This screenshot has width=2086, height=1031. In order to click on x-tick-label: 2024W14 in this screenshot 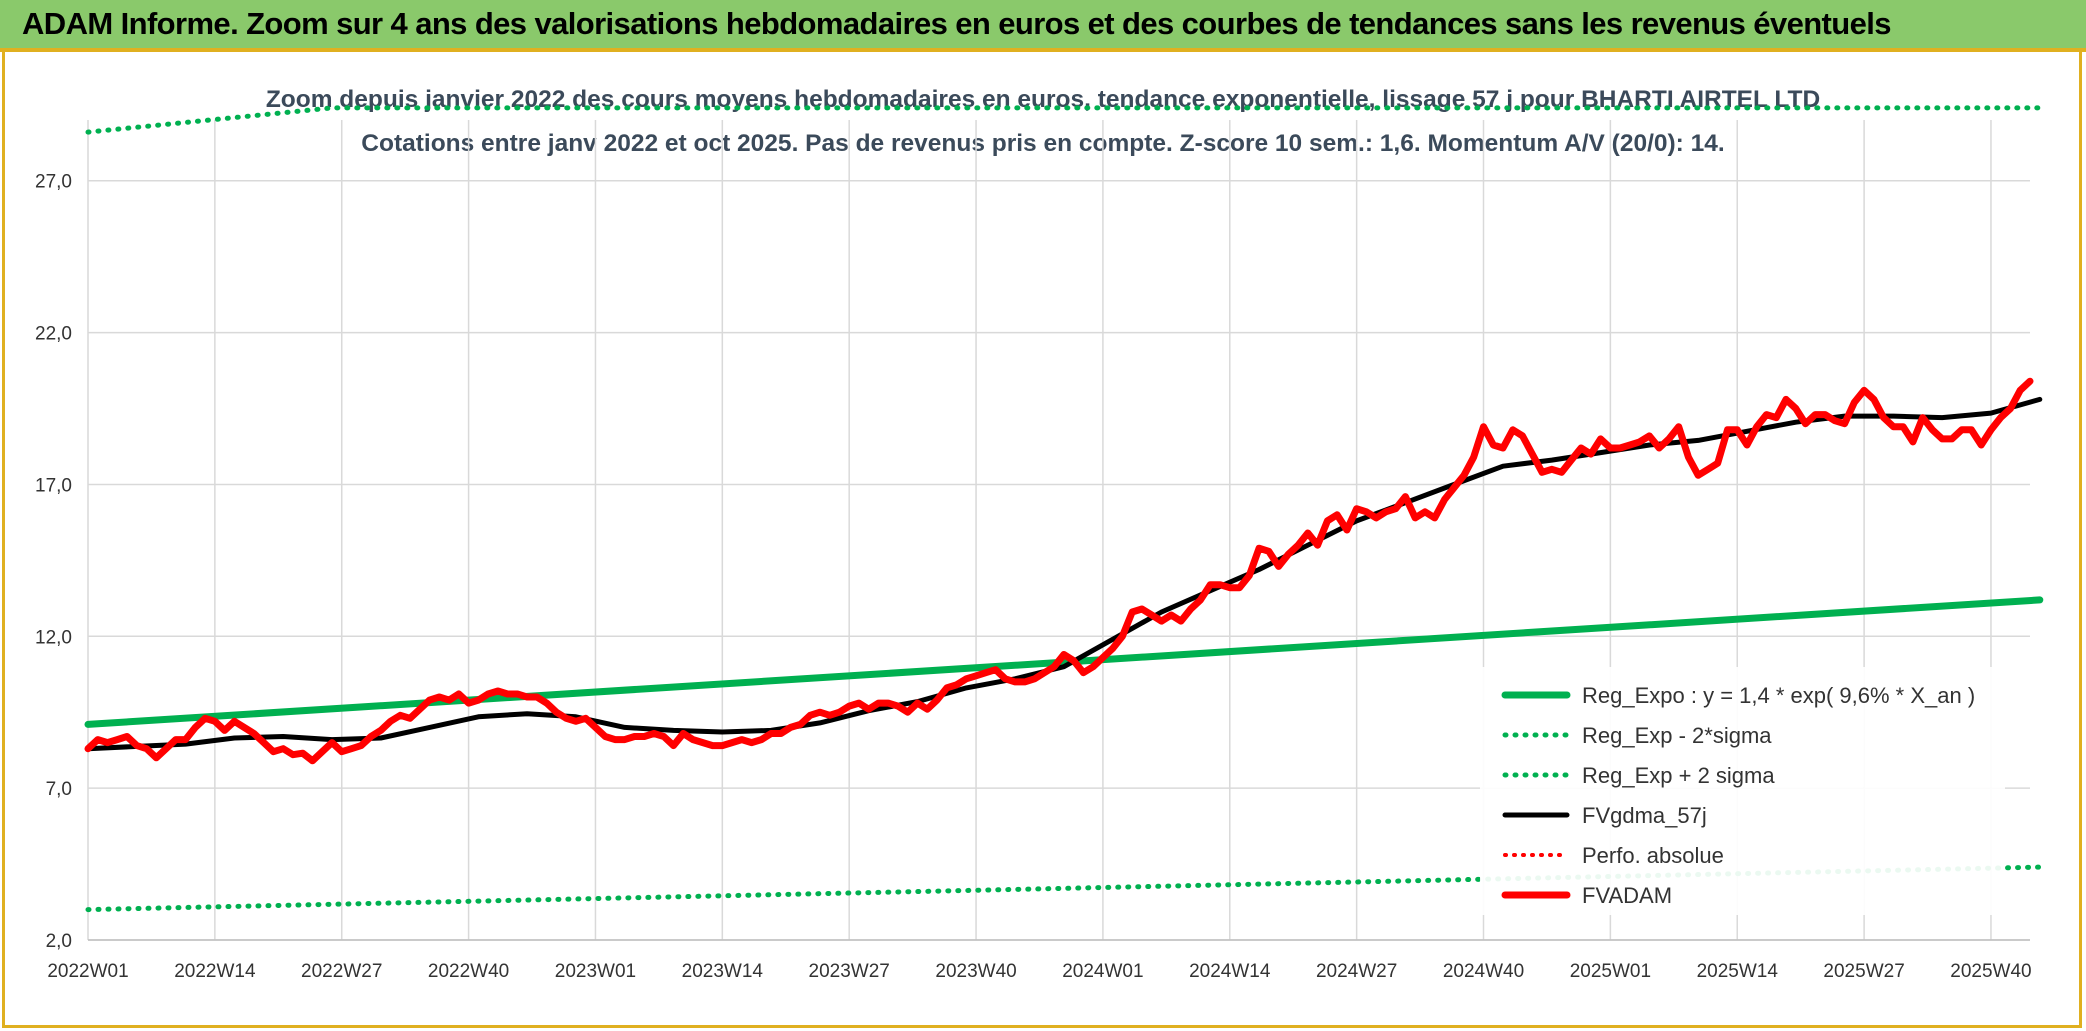, I will do `click(1230, 971)`.